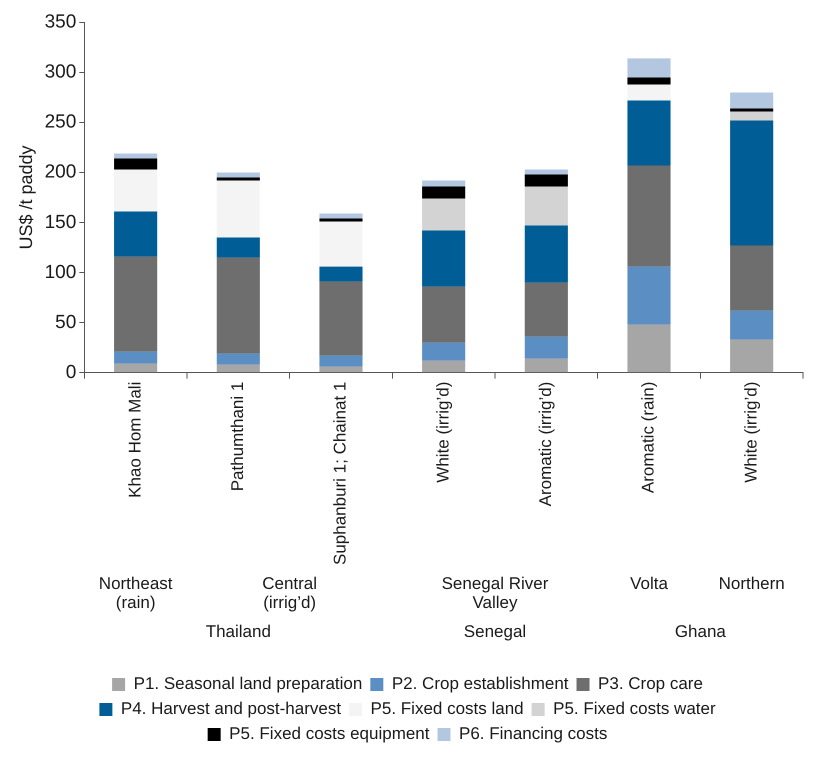 This screenshot has height=765, width=823. I want to click on y-tick-label: 200, so click(60, 172).